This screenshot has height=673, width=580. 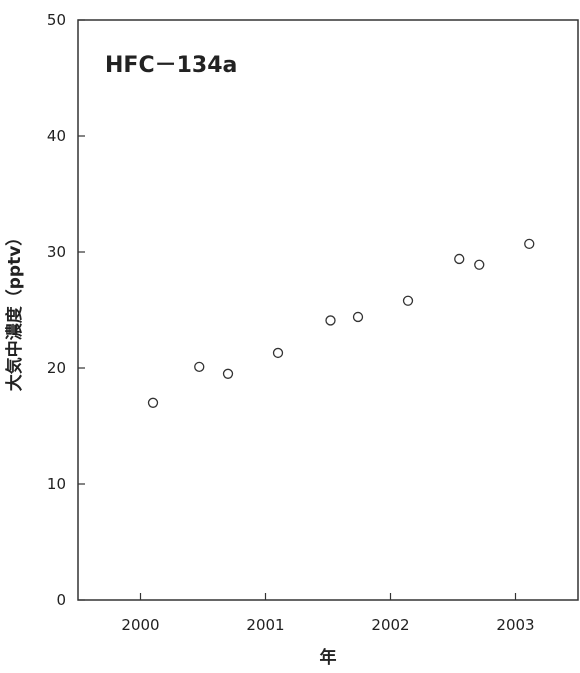 I want to click on y-tick-label: 30, so click(x=56, y=252).